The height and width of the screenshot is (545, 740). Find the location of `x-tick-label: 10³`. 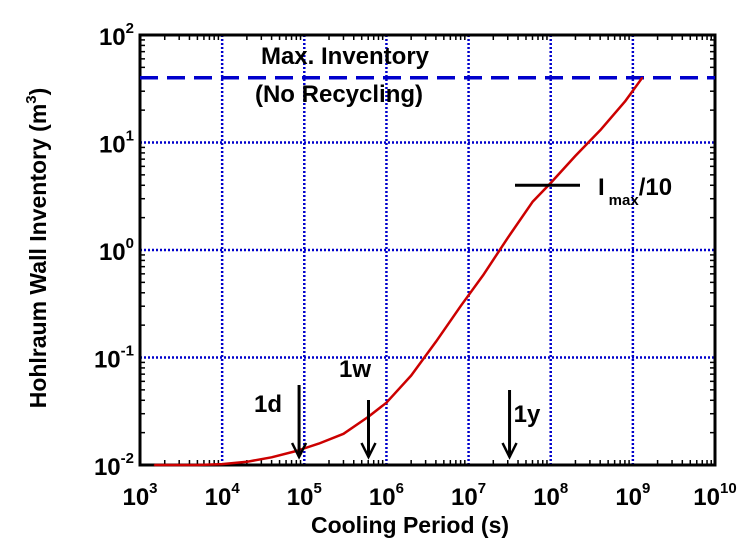

x-tick-label: 10³ is located at coordinates (139, 495).